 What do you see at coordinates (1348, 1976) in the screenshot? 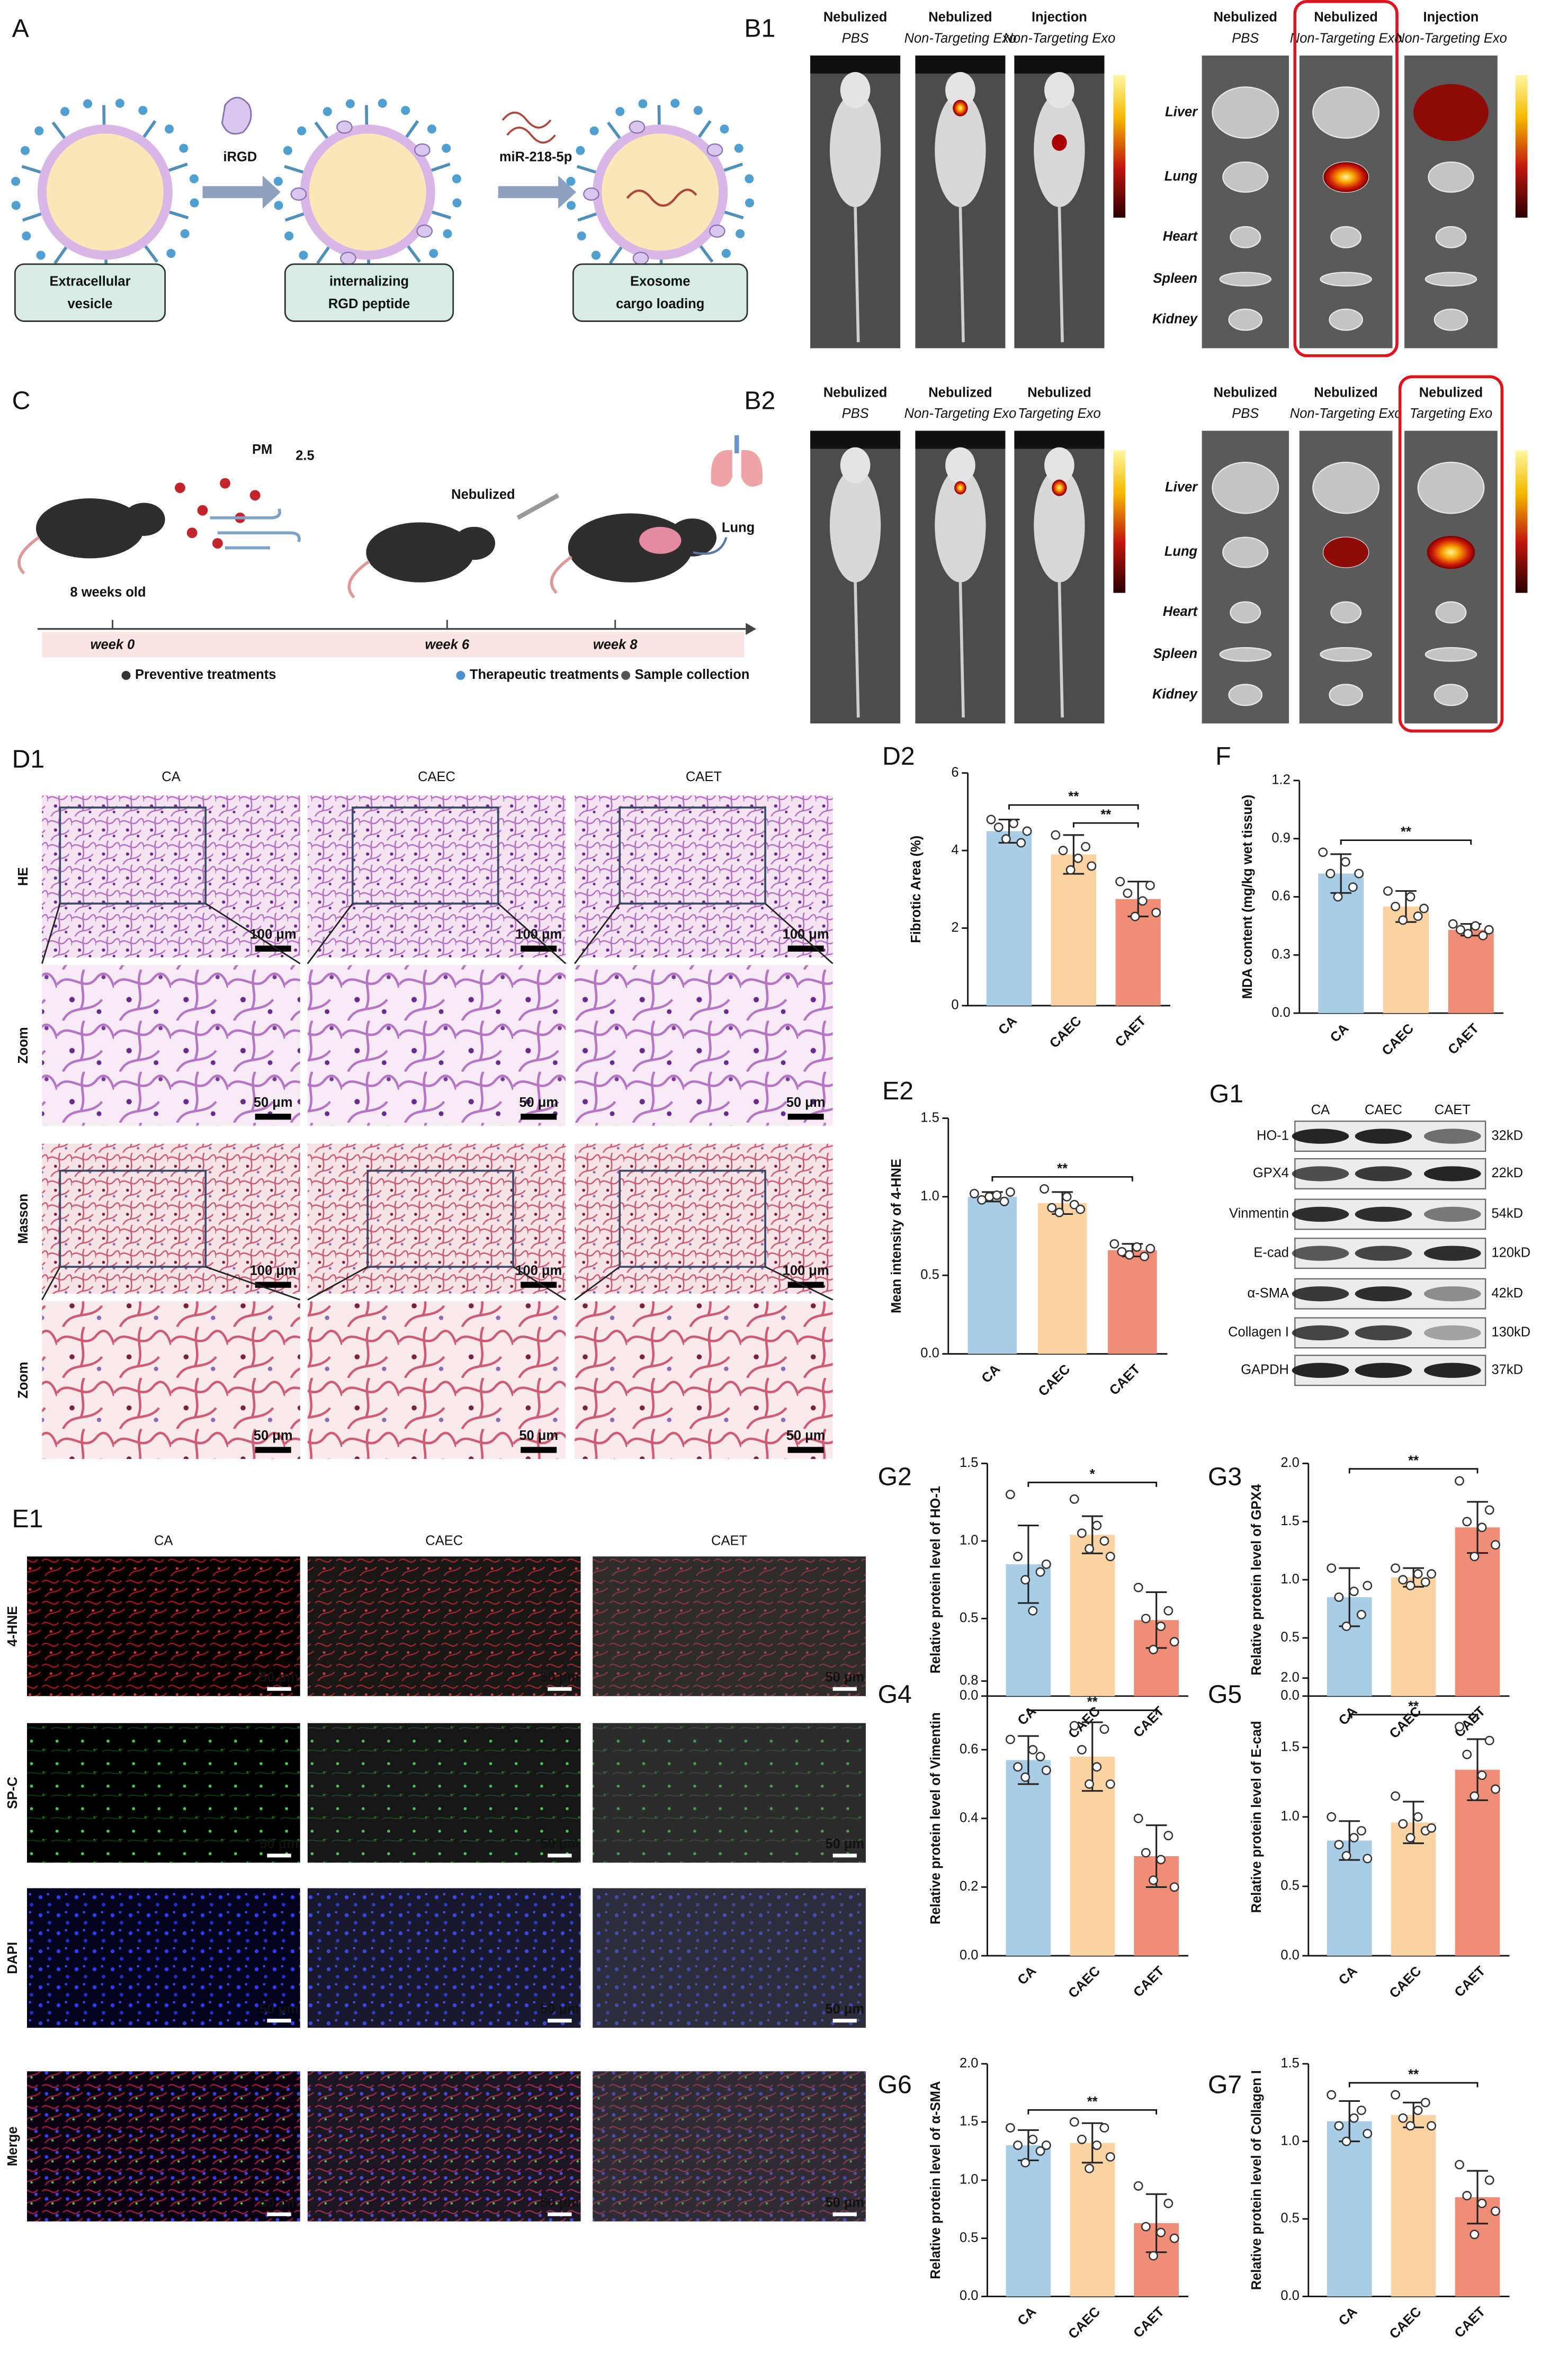
I see `x-tick-label: CA` at bounding box center [1348, 1976].